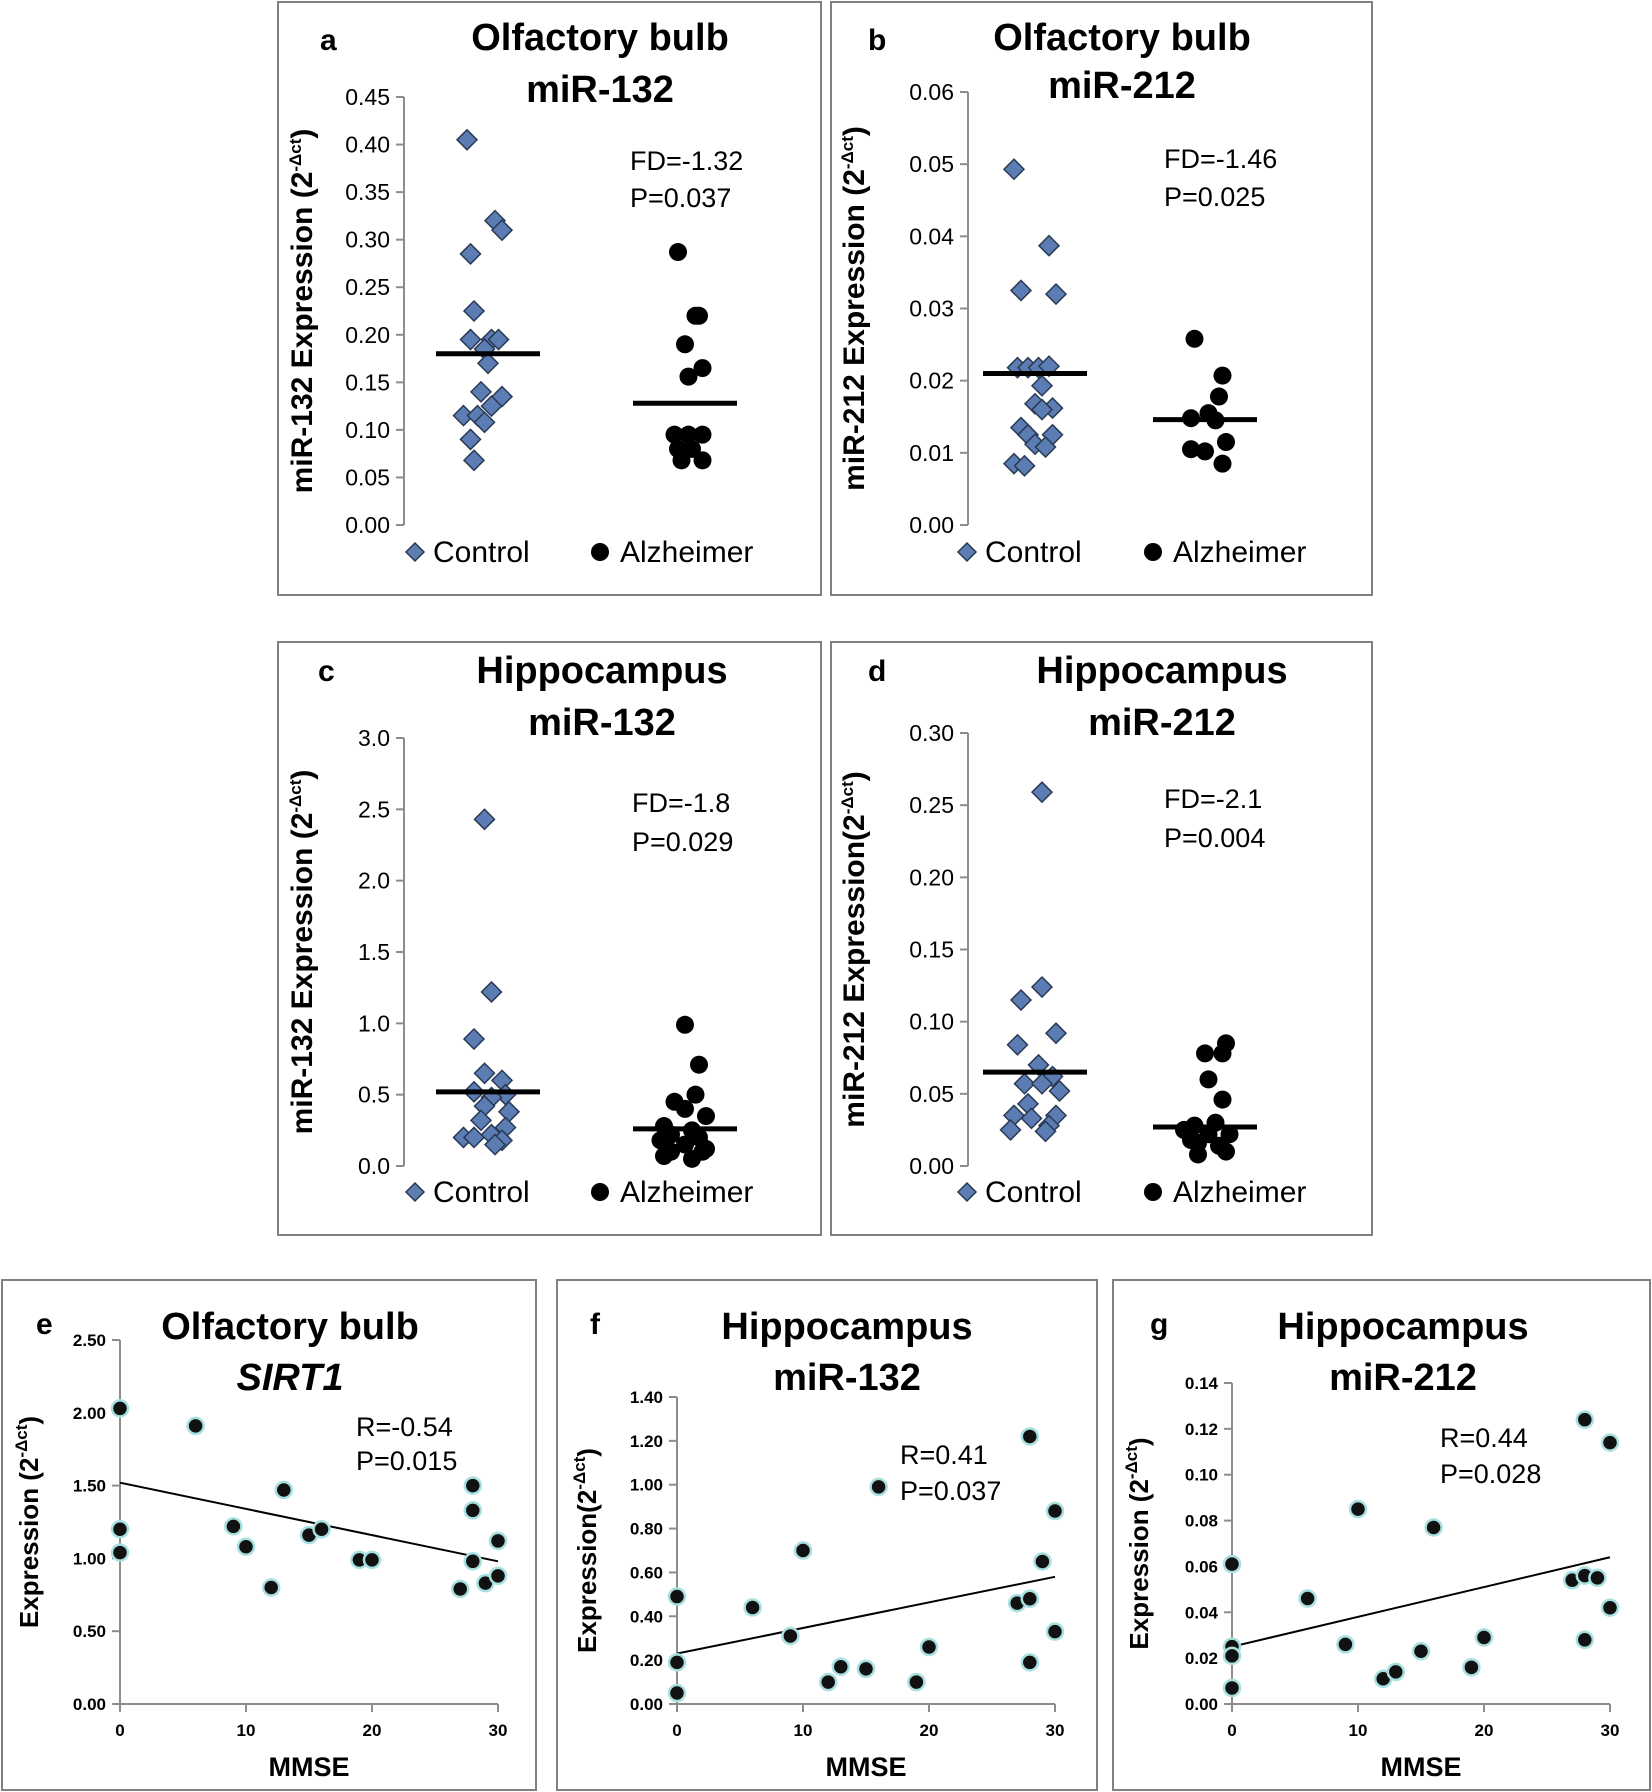 The height and width of the screenshot is (1792, 1652). What do you see at coordinates (866, 1615) in the screenshot?
I see `regression-line` at bounding box center [866, 1615].